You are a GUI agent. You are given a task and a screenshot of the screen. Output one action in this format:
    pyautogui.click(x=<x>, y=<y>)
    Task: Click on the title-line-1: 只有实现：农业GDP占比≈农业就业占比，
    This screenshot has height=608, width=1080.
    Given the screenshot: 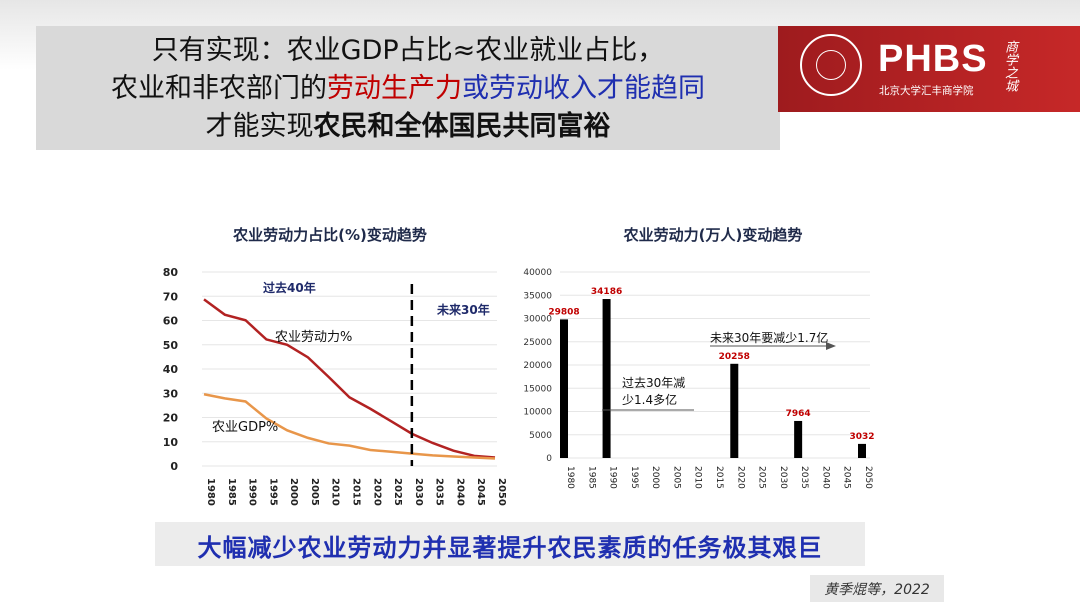 What is the action you would take?
    pyautogui.click(x=408, y=51)
    